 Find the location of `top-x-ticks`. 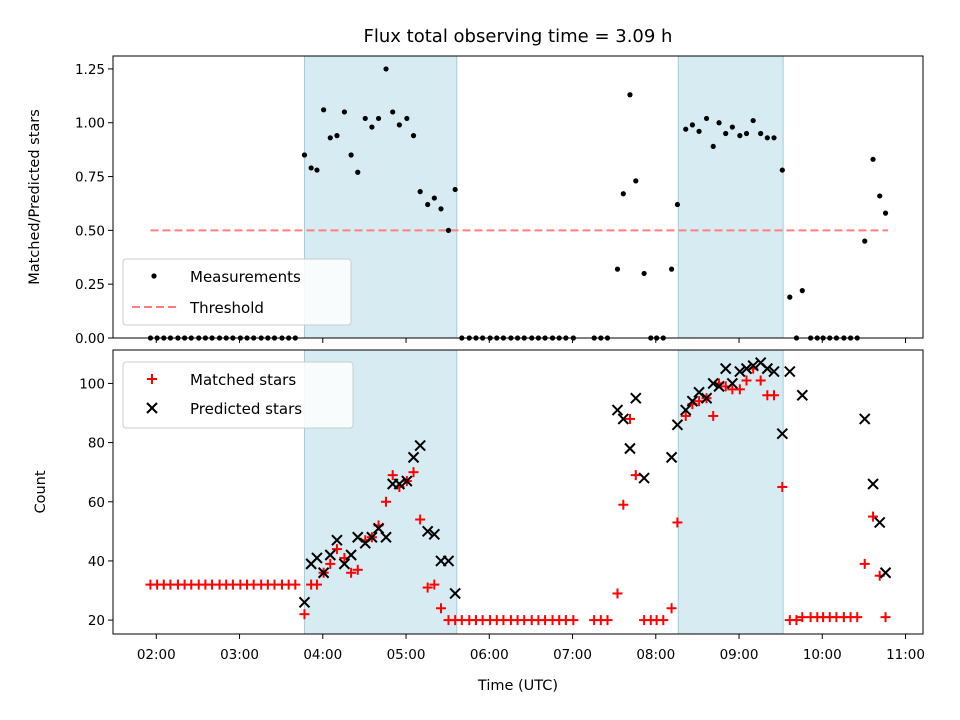

top-x-ticks is located at coordinates (531, 340).